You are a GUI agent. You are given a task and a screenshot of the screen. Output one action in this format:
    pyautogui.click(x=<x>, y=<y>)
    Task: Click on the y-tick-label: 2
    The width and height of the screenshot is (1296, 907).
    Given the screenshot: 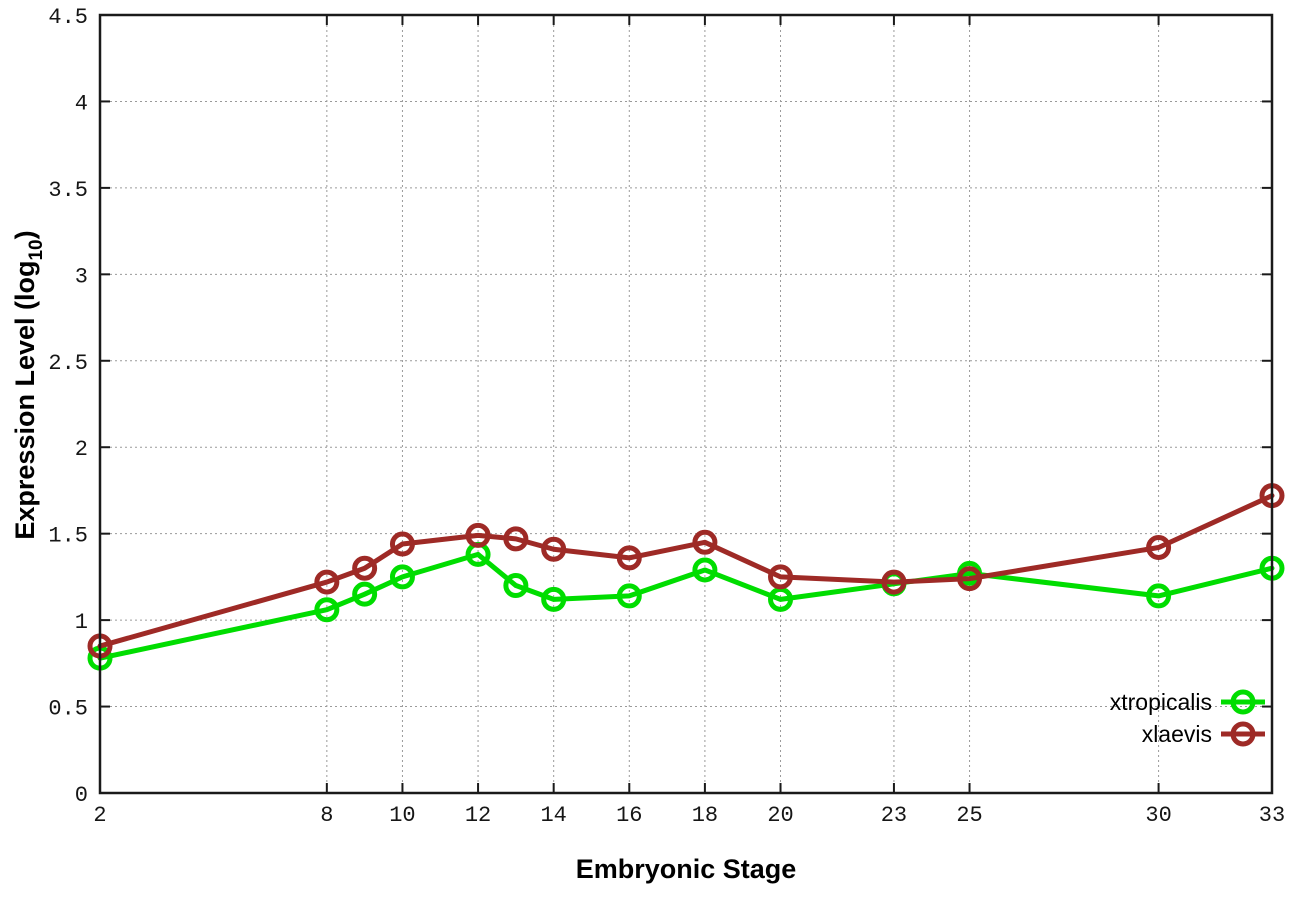 What is the action you would take?
    pyautogui.click(x=81, y=449)
    